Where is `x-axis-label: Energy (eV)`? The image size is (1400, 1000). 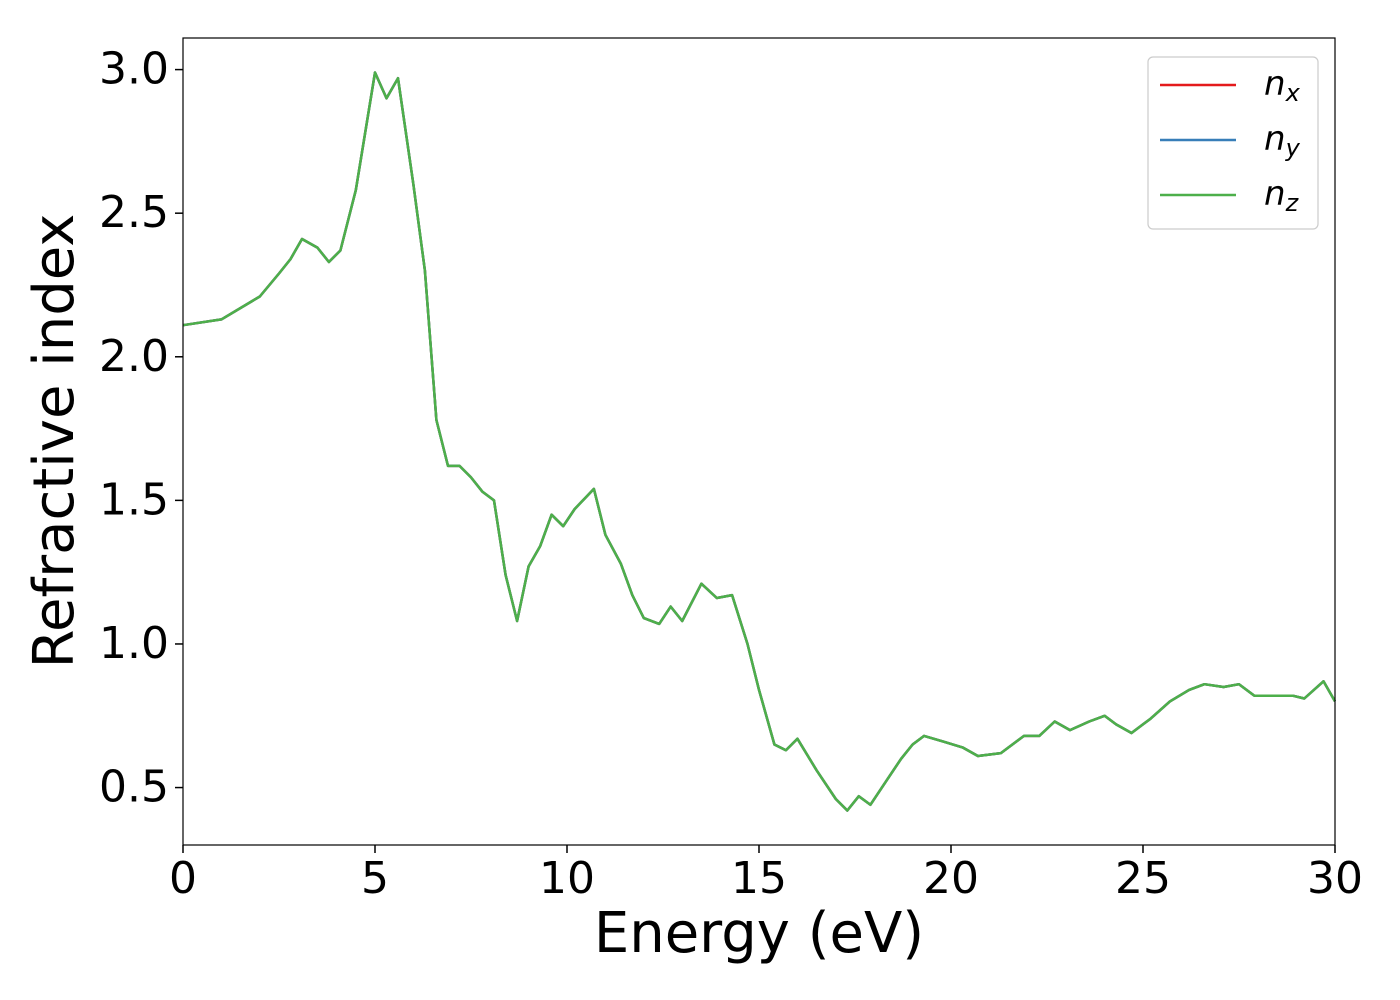 x-axis-label: Energy (eV) is located at coordinates (759, 933).